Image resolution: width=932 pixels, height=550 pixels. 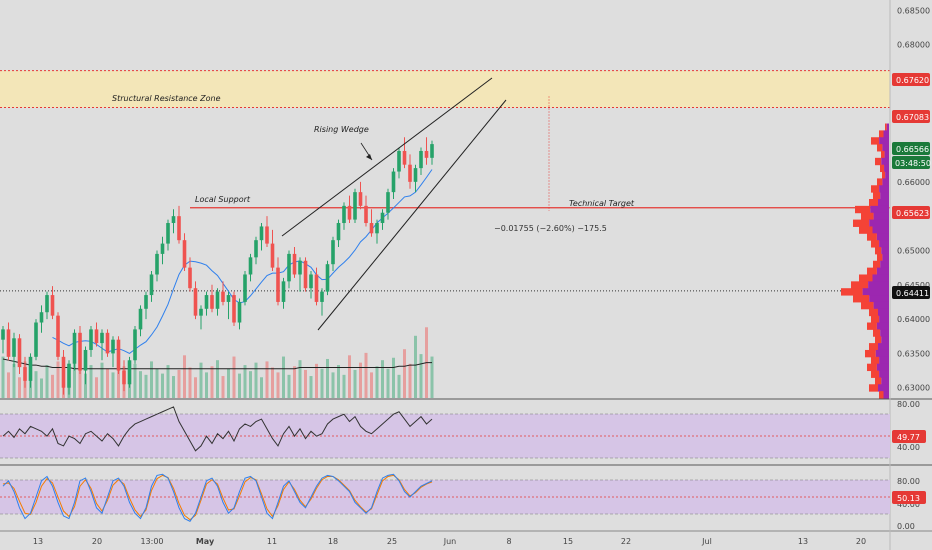 What do you see at coordinates (369, 157) in the screenshot?
I see `wedge-arrow-head` at bounding box center [369, 157].